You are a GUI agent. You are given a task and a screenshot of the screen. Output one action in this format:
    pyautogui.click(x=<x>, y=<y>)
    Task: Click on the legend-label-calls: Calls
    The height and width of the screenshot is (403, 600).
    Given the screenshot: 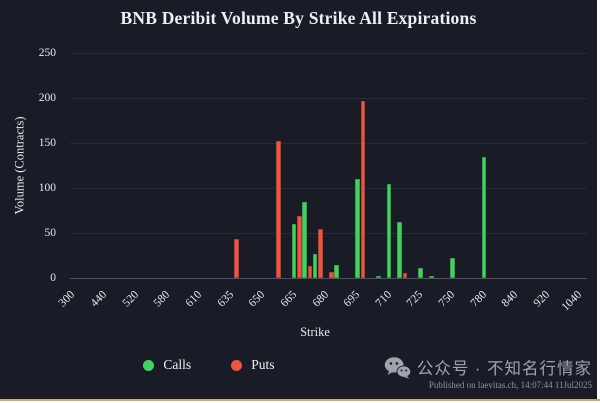 What is the action you would take?
    pyautogui.click(x=177, y=364)
    